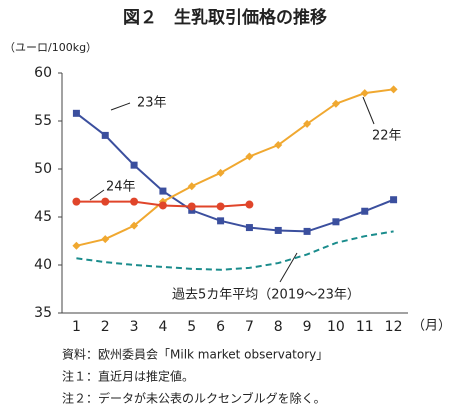 This screenshot has width=450, height=413. I want to click on series-annotation: 過去5カ年平均（2019～23年）, so click(266, 295).